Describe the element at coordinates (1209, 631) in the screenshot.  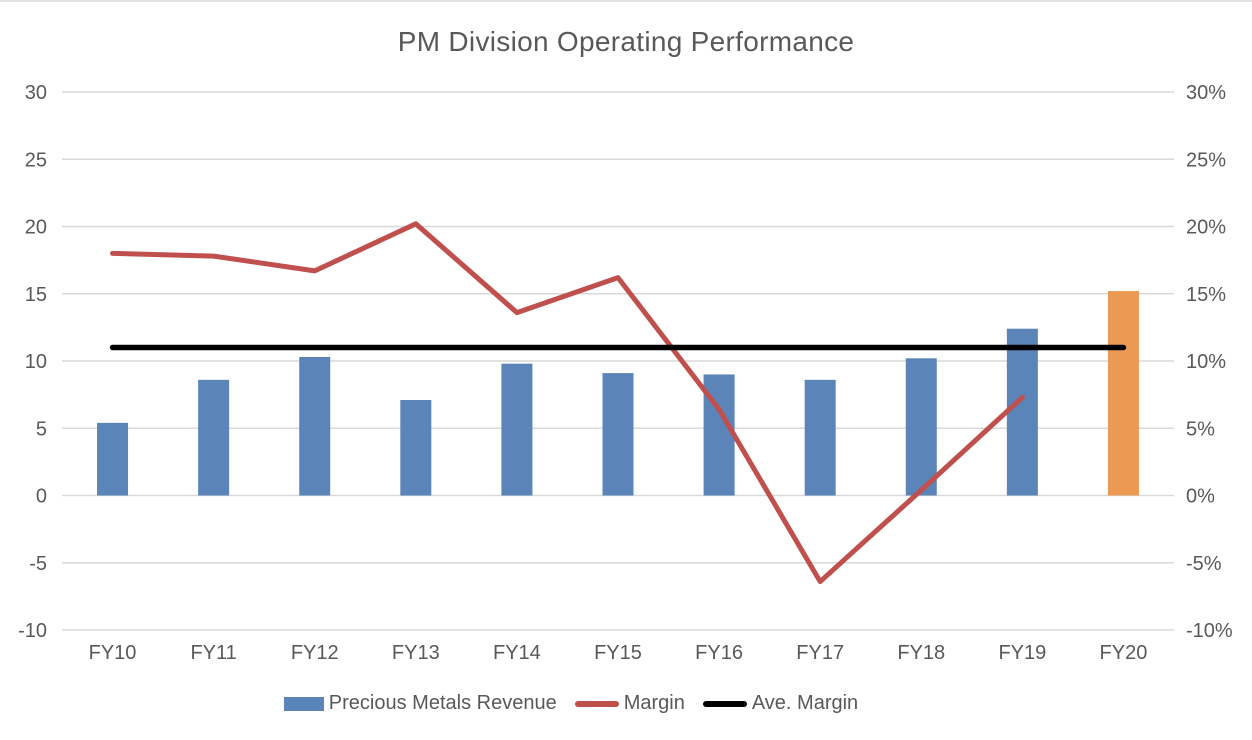
I see `right-axis-tick--10%: -10%` at that location.